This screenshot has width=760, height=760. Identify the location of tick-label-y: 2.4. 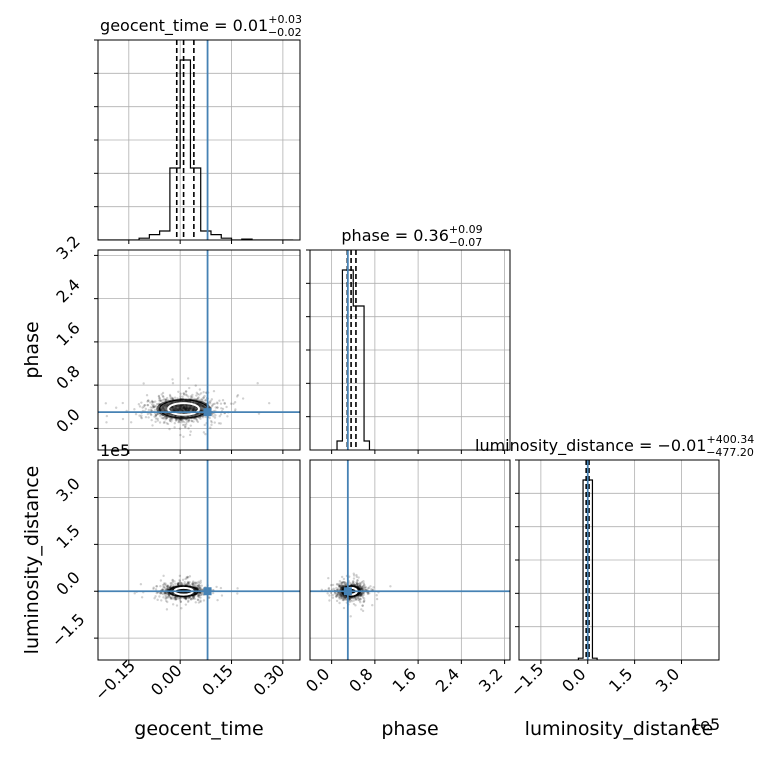
(67, 290).